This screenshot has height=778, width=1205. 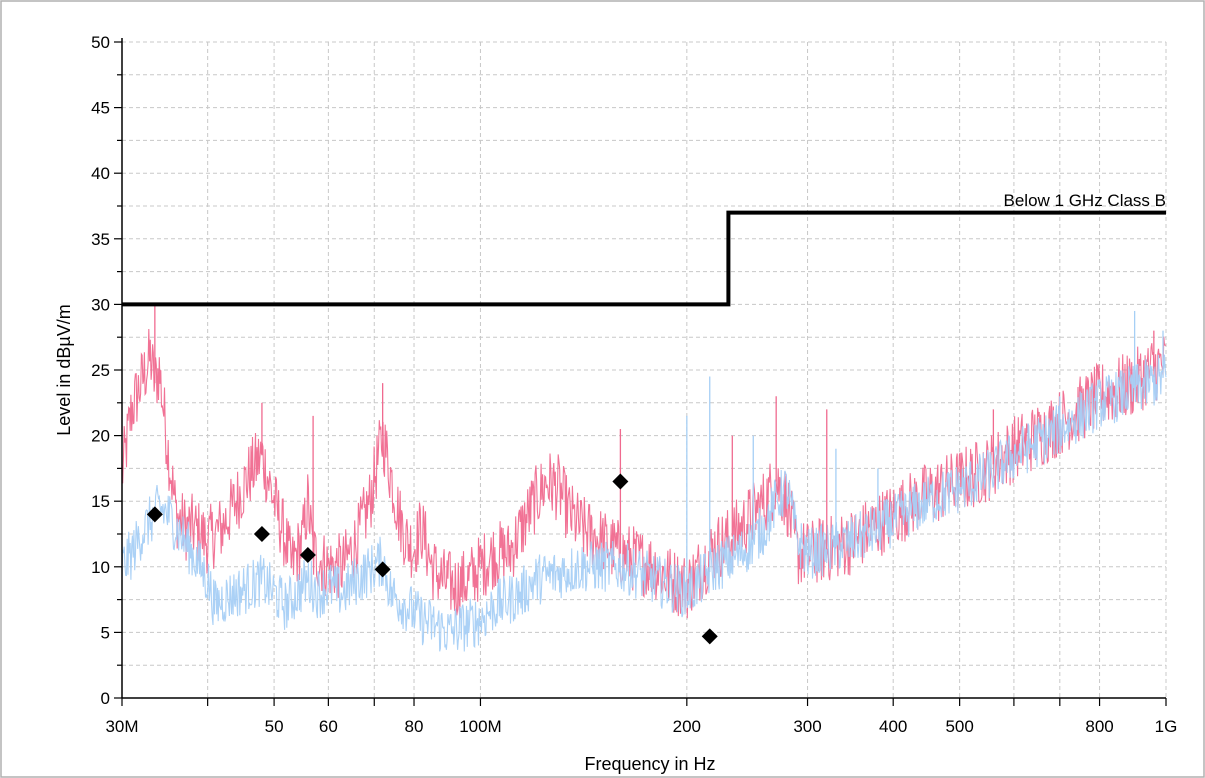 What do you see at coordinates (274, 726) in the screenshot?
I see `x-tick-label: 50` at bounding box center [274, 726].